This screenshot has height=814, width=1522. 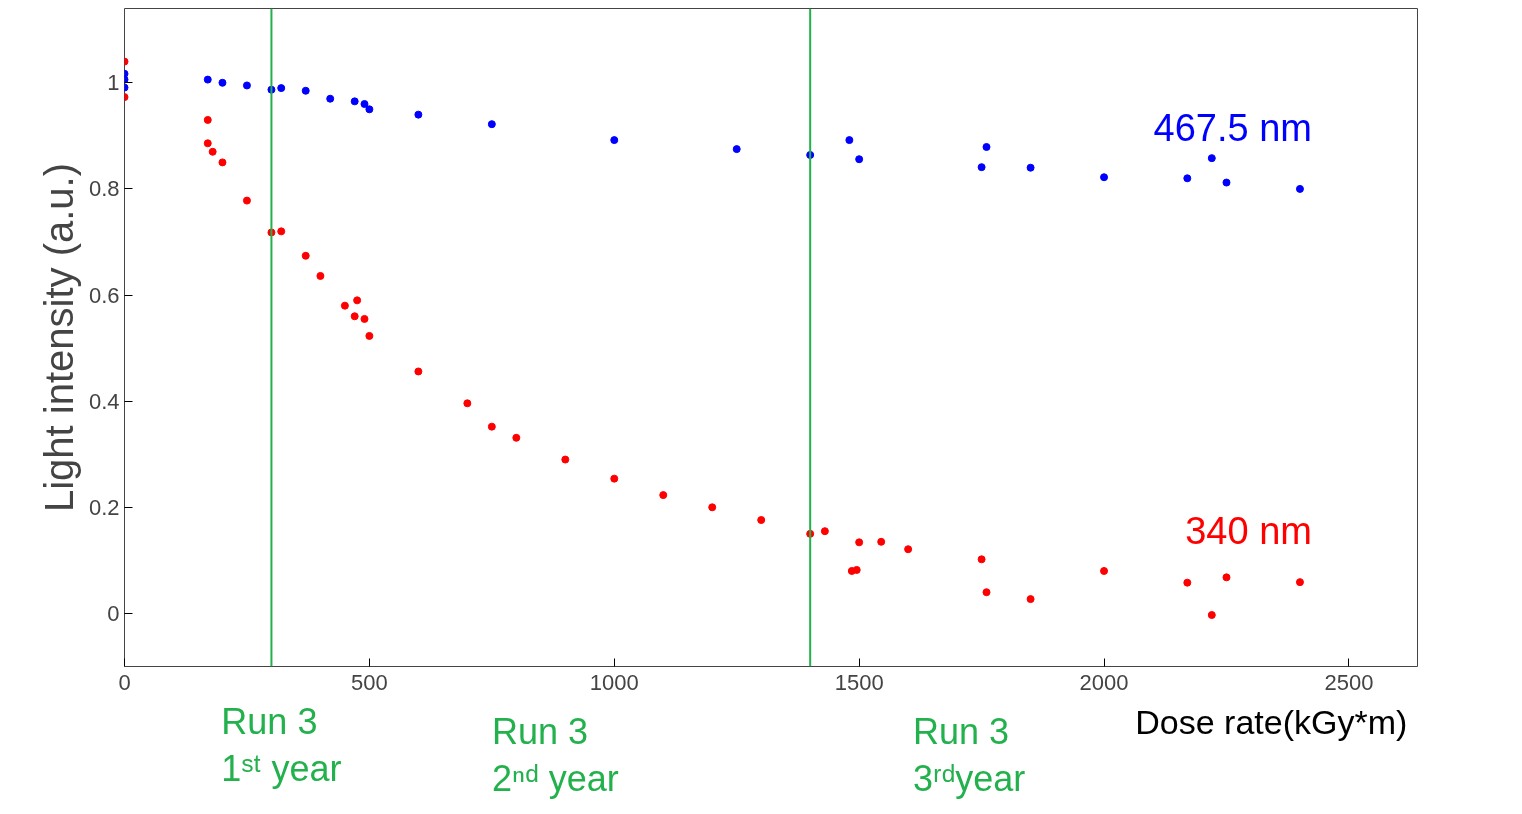 What do you see at coordinates (281, 744) in the screenshot?
I see `text: Run 3 1ˢᵗ year` at bounding box center [281, 744].